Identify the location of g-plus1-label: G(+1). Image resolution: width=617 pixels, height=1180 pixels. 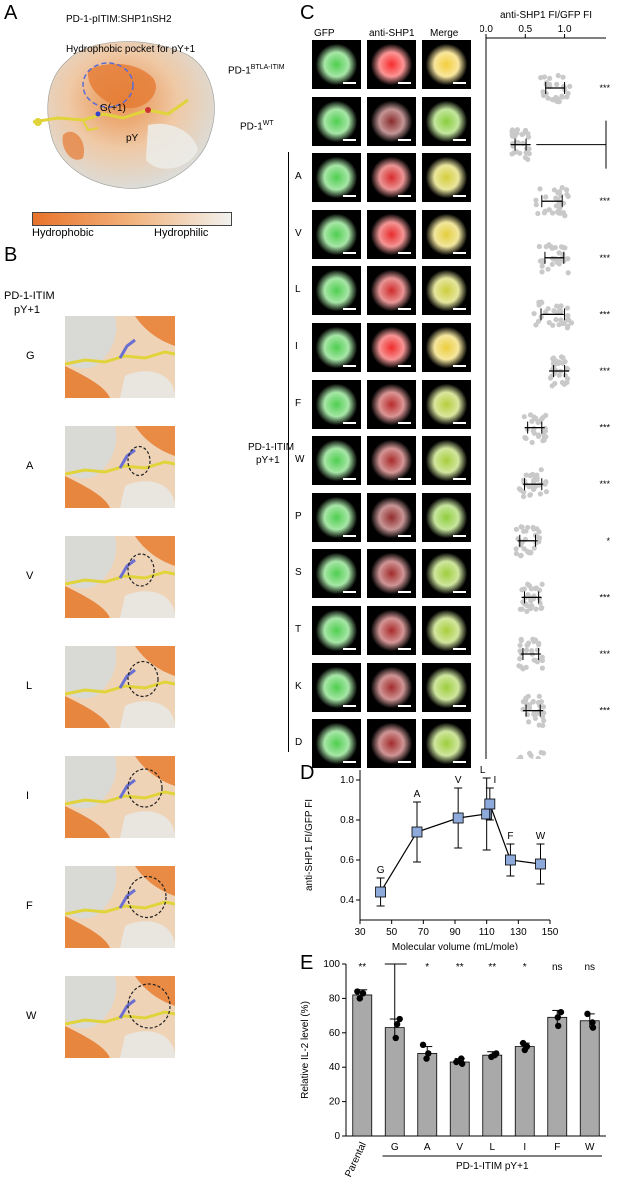
(113, 108).